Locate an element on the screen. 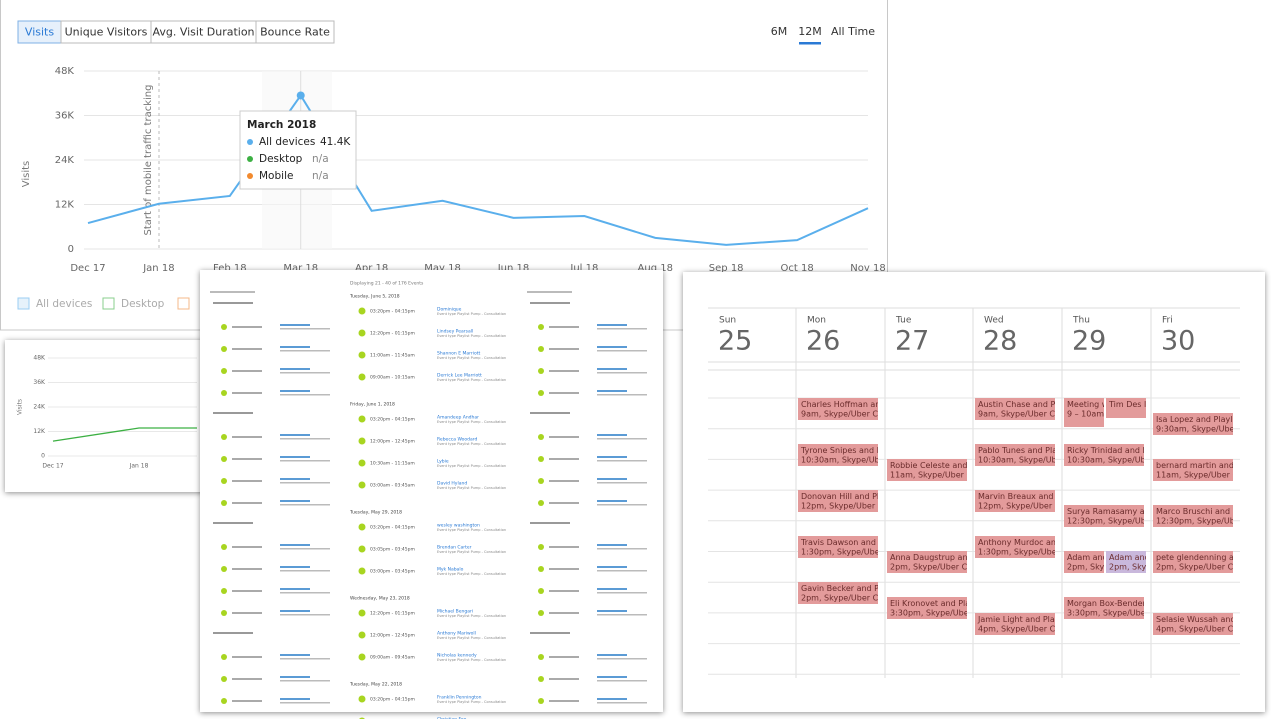  event-time: 2pm, Skype/ is located at coordinates (1092, 567).